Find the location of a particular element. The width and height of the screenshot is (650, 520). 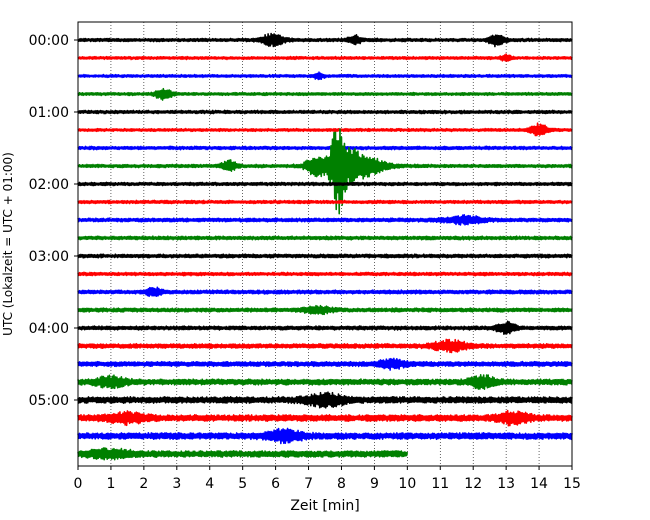

x-tick-label: 9 is located at coordinates (374, 484).